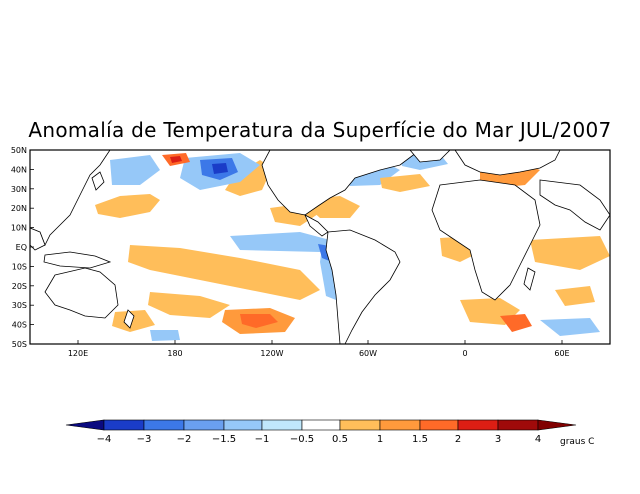 Image resolution: width=640 pixels, height=494 pixels. Describe the element at coordinates (271, 353) in the screenshot. I see `lon-label-120w: 120W` at that location.